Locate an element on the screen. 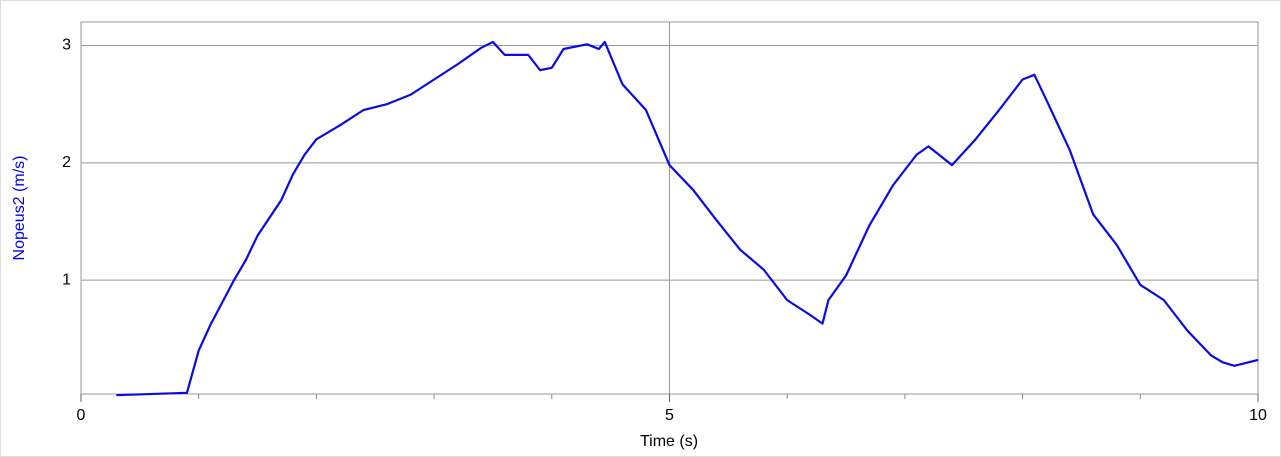 The width and height of the screenshot is (1281, 457). x-axis-label: Time (s) is located at coordinates (669, 441).